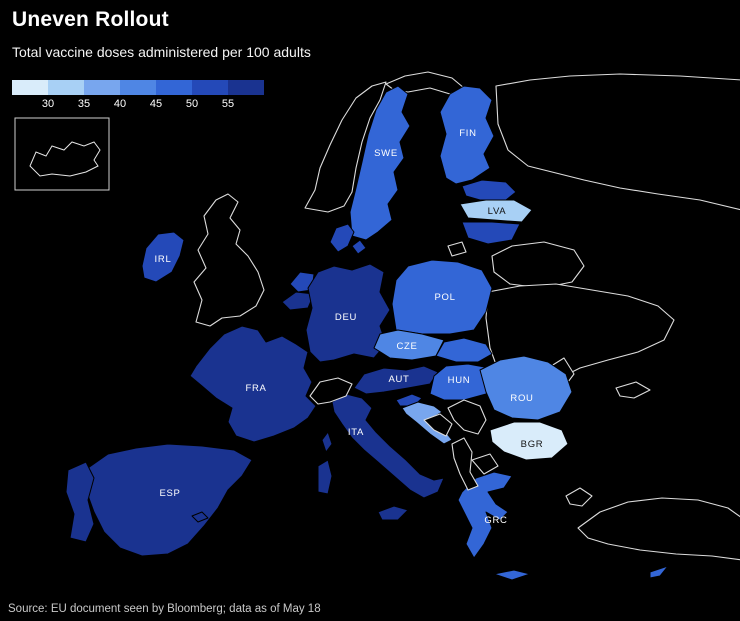 This screenshot has height=621, width=740. I want to click on country-bulgaria, so click(529, 441).